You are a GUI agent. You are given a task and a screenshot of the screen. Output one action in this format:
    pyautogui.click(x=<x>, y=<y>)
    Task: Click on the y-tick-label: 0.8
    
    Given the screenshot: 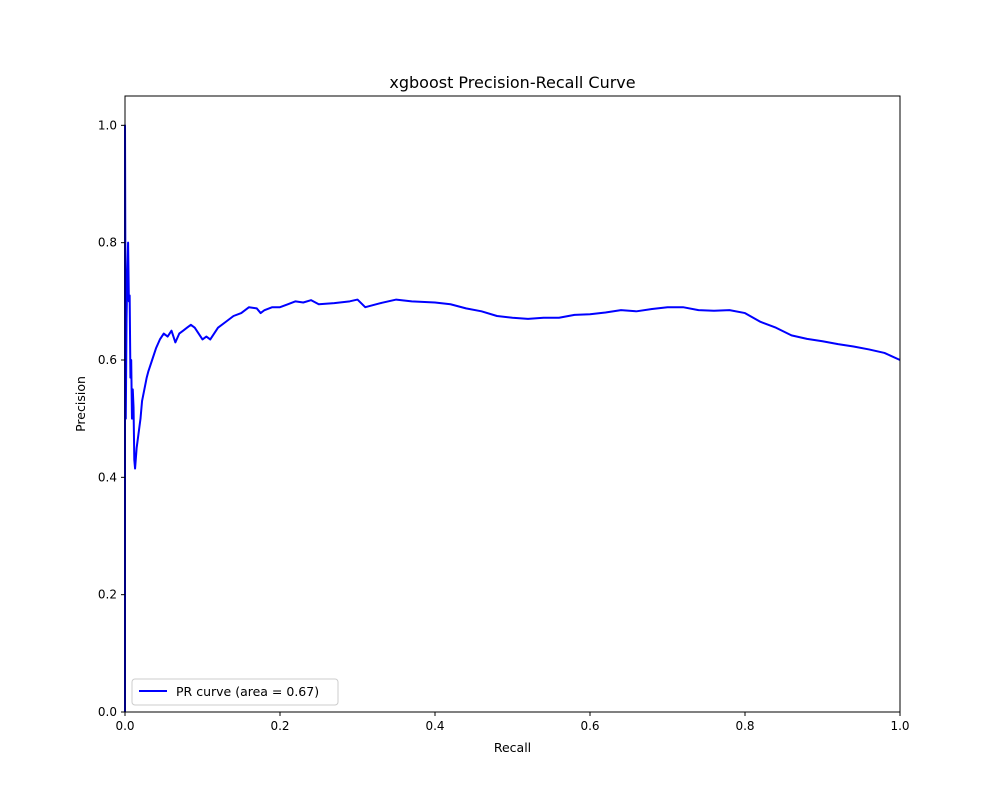 What is the action you would take?
    pyautogui.click(x=107, y=243)
    